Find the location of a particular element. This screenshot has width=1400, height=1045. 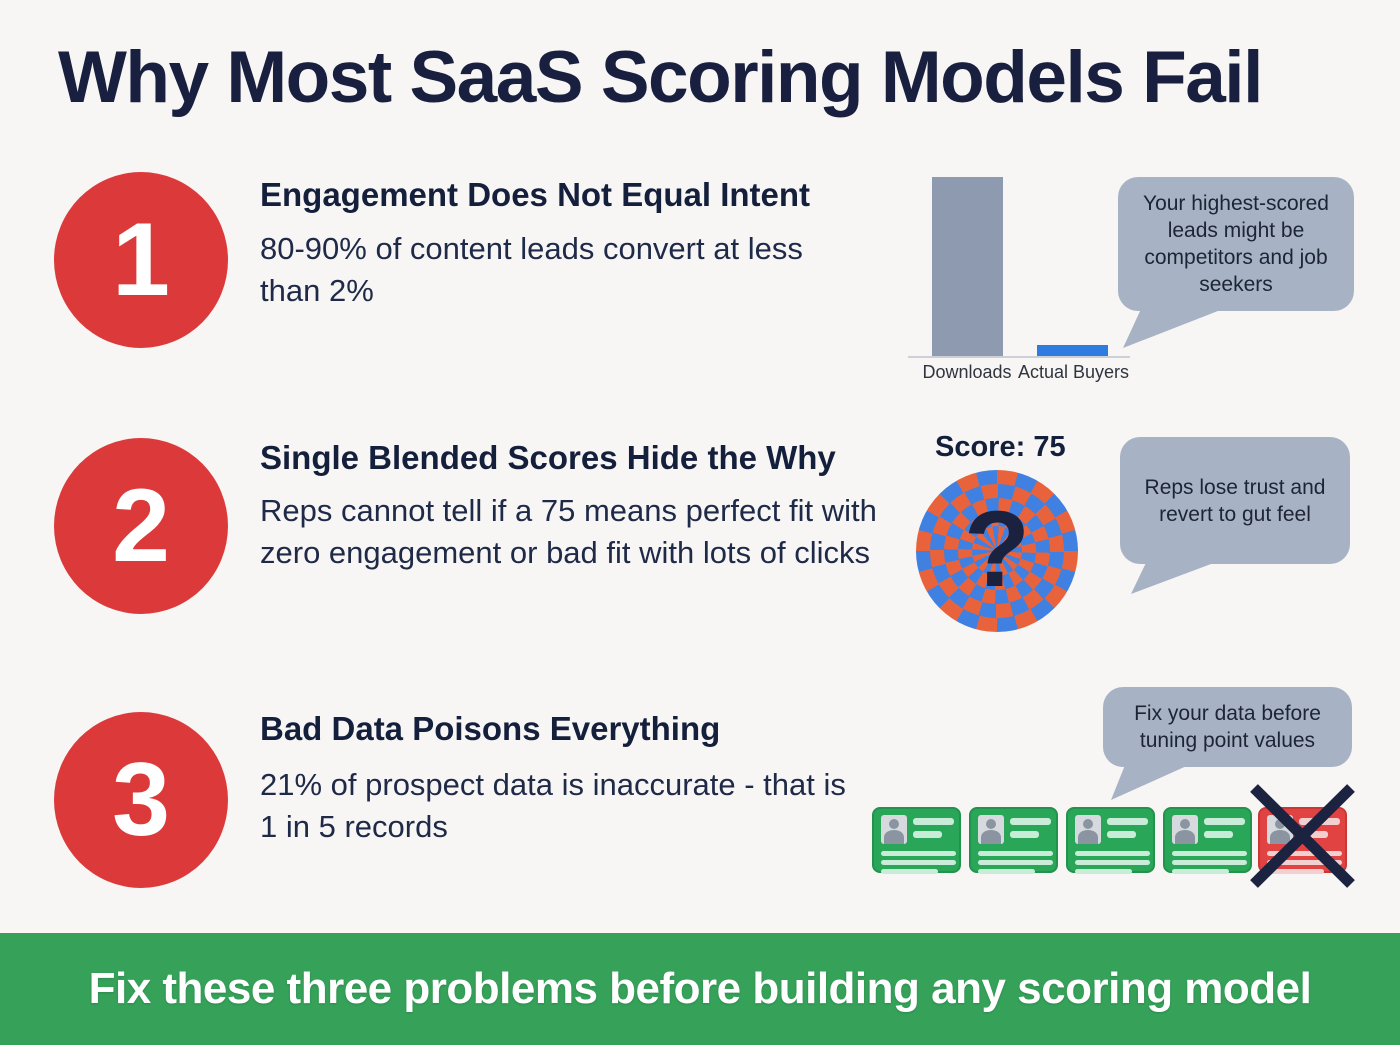

speech-bubble-3-text: Fix your data before tuning point values is located at coordinates (1227, 727).